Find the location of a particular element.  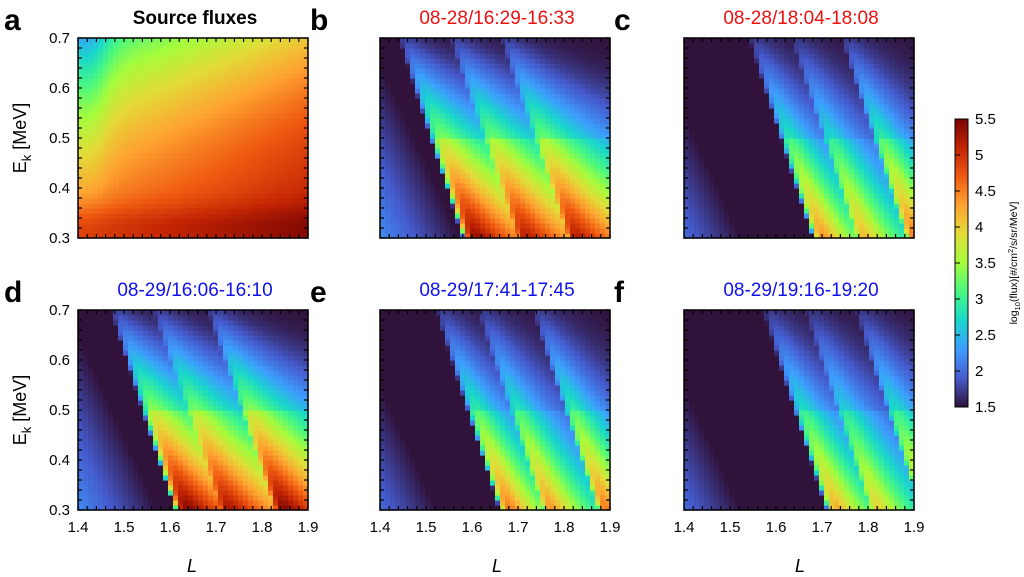

y-tick-label: 0.6 is located at coordinates (59, 88).